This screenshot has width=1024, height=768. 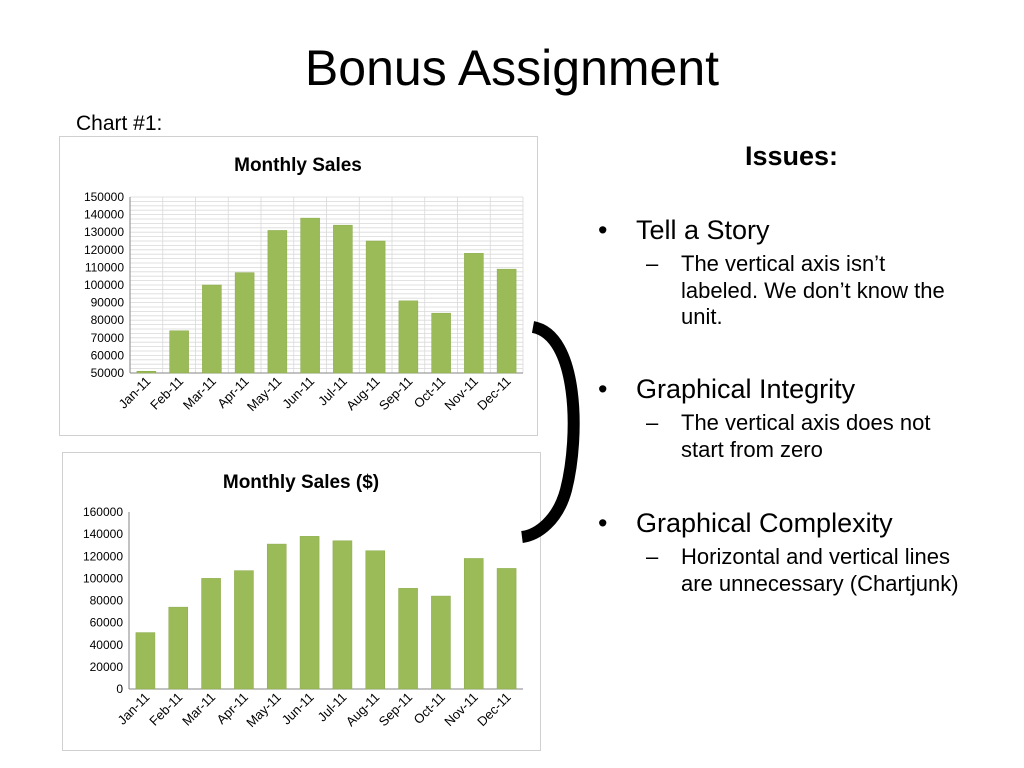 What do you see at coordinates (550, 432) in the screenshot?
I see `bracket-arrow-icon` at bounding box center [550, 432].